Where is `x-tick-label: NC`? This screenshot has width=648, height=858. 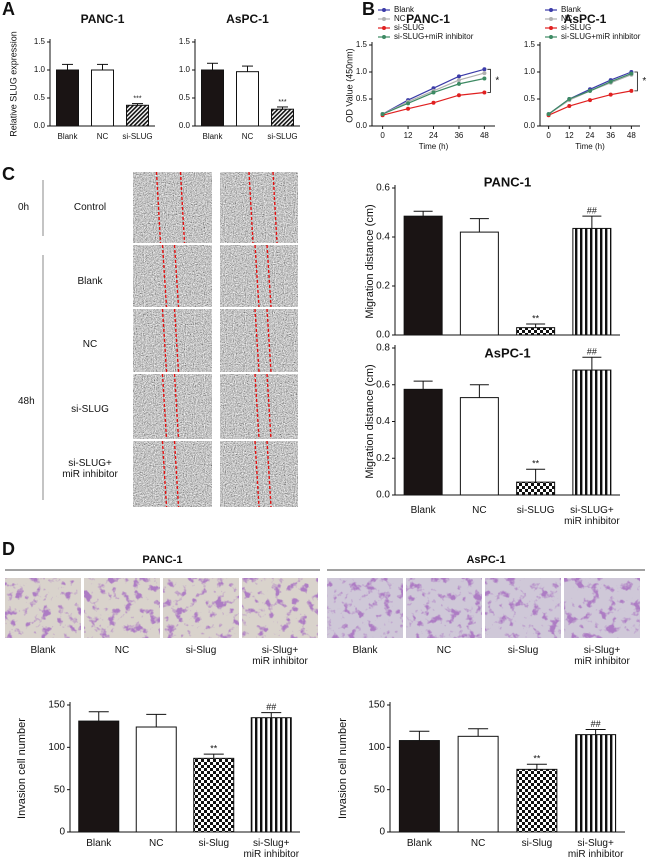 x-tick-label: NC is located at coordinates (479, 510).